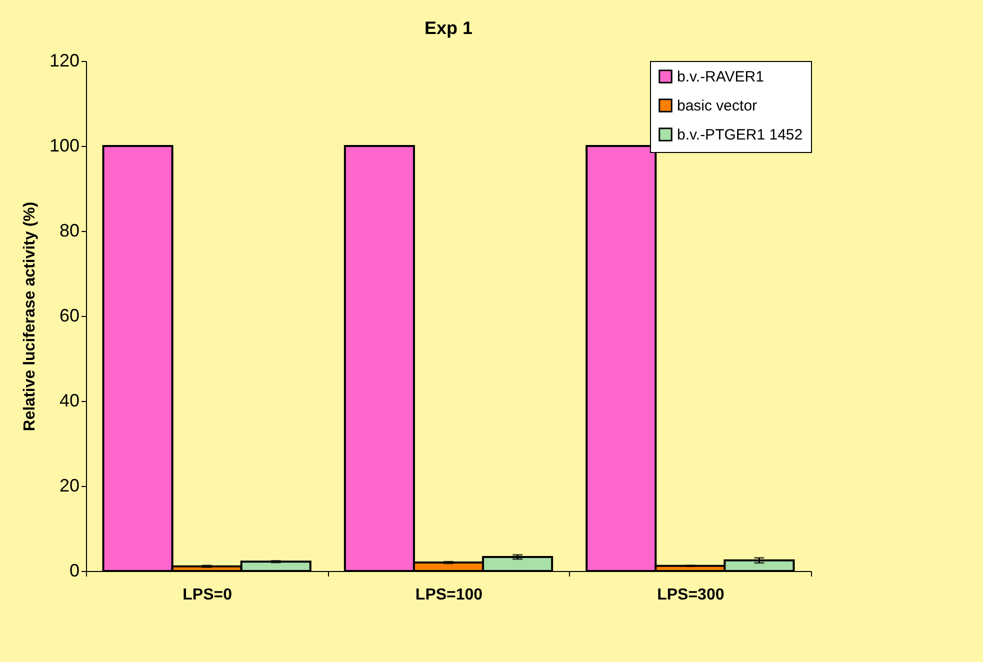  Describe the element at coordinates (720, 77) in the screenshot. I see `legend-label: b.v.-RAVER1` at that location.